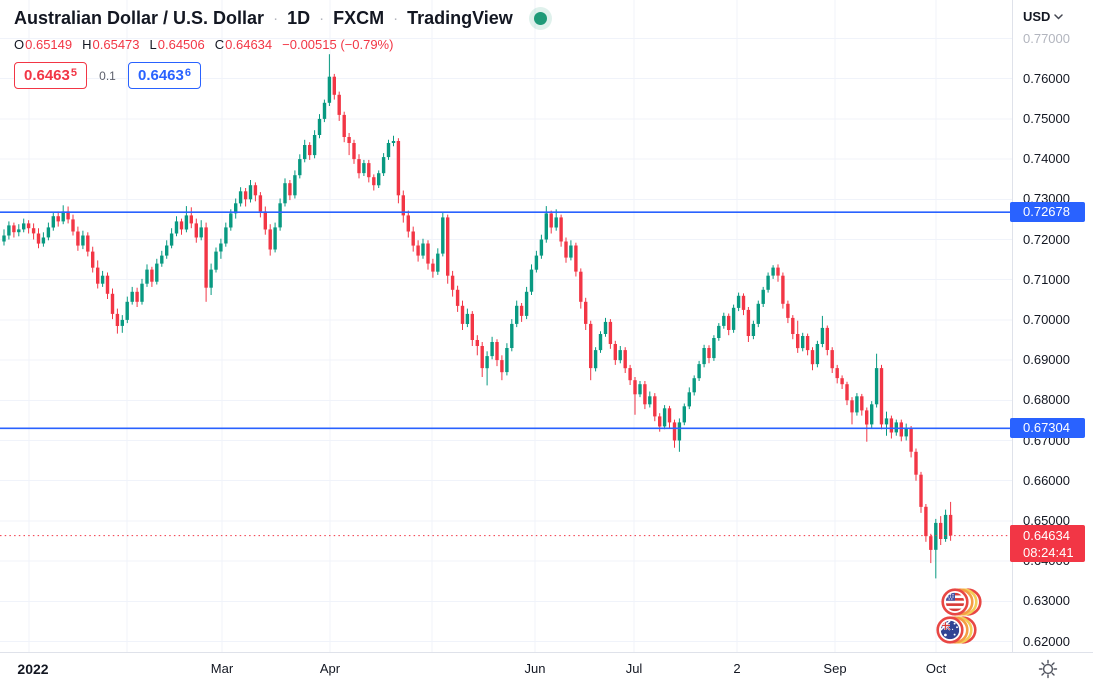 This screenshot has height=685, width=1093. Describe the element at coordinates (1046, 400) in the screenshot. I see `price-tick: 0.68000` at that location.